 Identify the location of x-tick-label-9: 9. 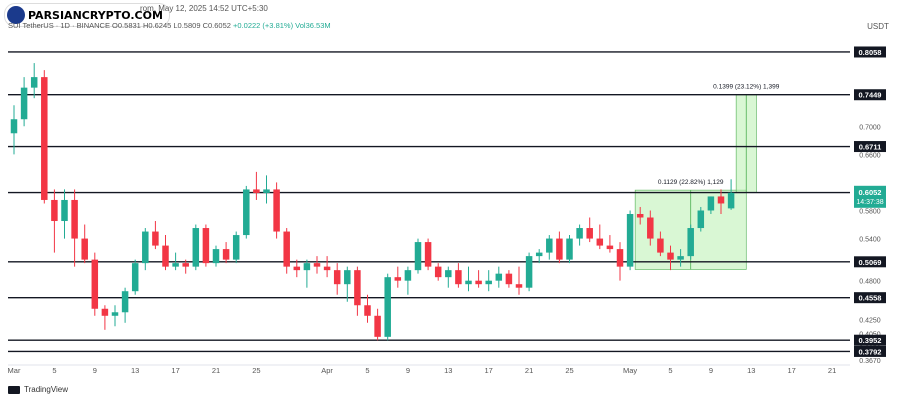
(408, 370).